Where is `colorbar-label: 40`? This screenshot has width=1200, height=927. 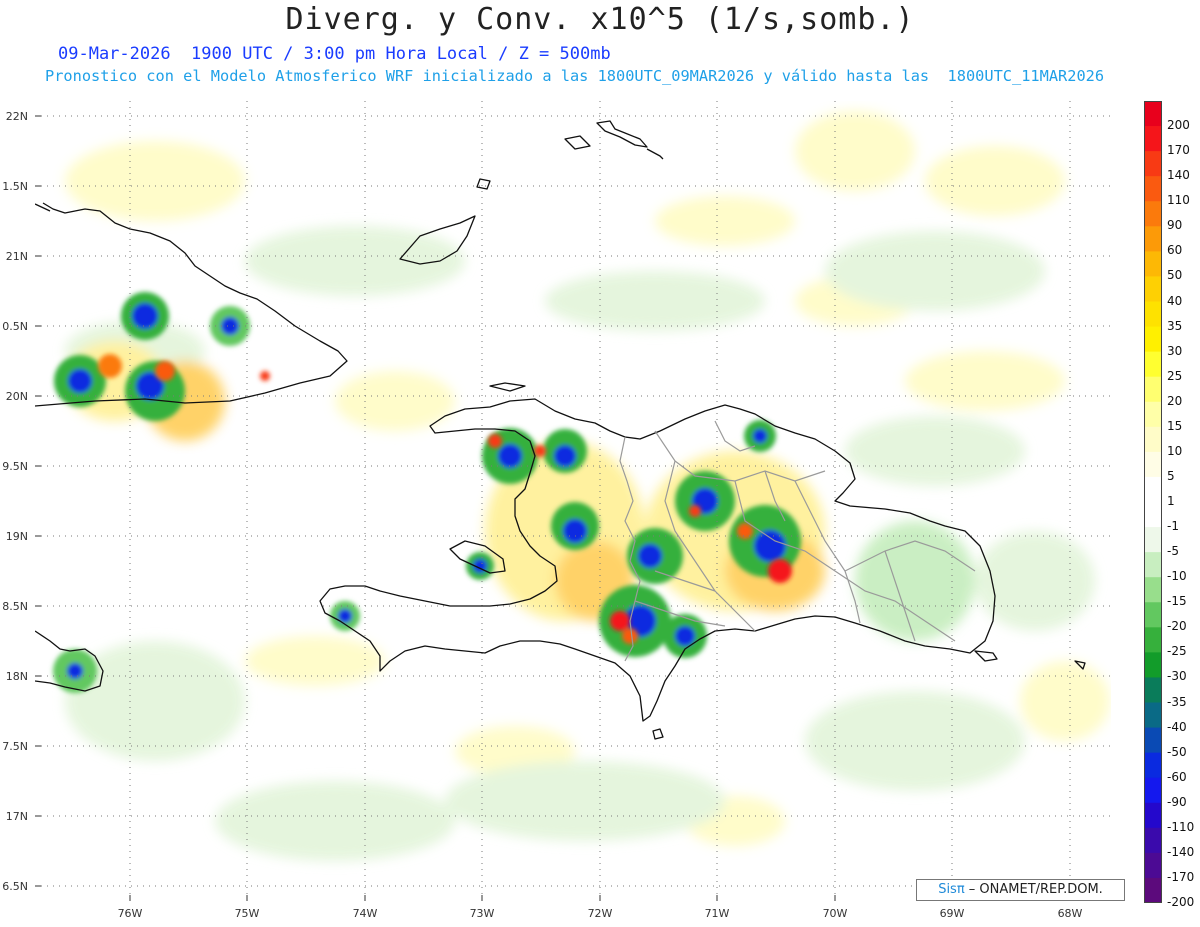 colorbar-label: 40 is located at coordinates (1175, 300).